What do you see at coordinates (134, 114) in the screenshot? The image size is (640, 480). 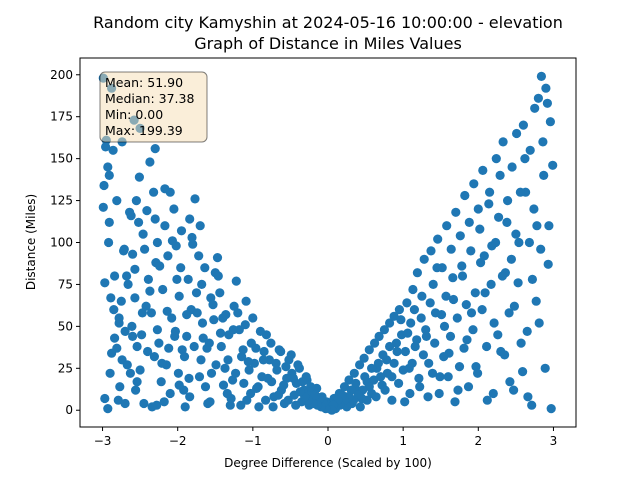 I see `stats-min: Min: 0.00` at bounding box center [134, 114].